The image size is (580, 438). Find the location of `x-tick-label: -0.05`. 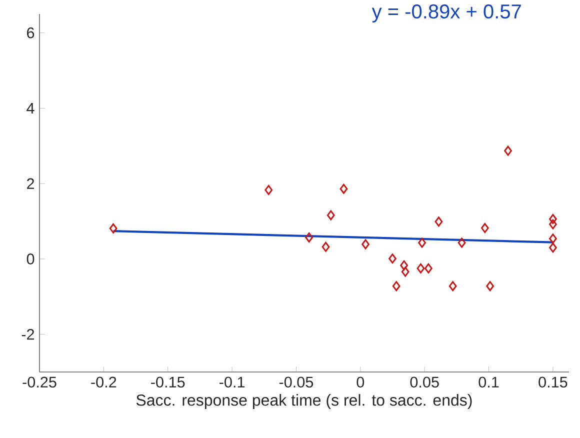

x-tick-label: -0.05 is located at coordinates (296, 382).